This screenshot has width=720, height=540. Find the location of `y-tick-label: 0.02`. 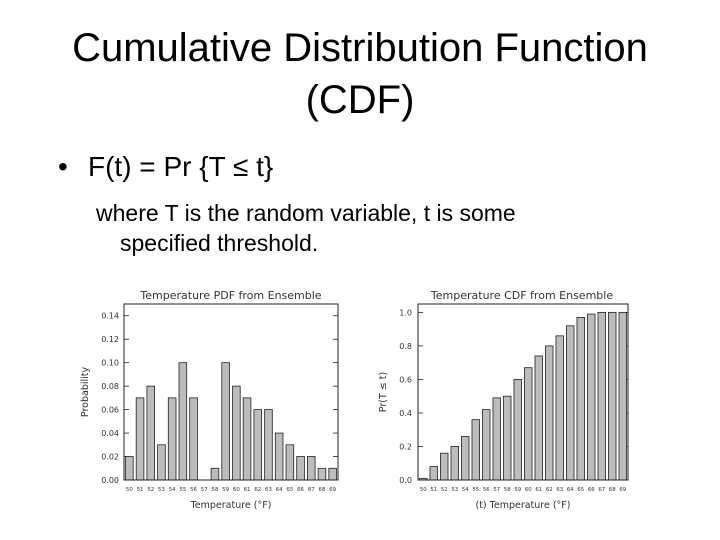

y-tick-label: 0.02 is located at coordinates (110, 457).